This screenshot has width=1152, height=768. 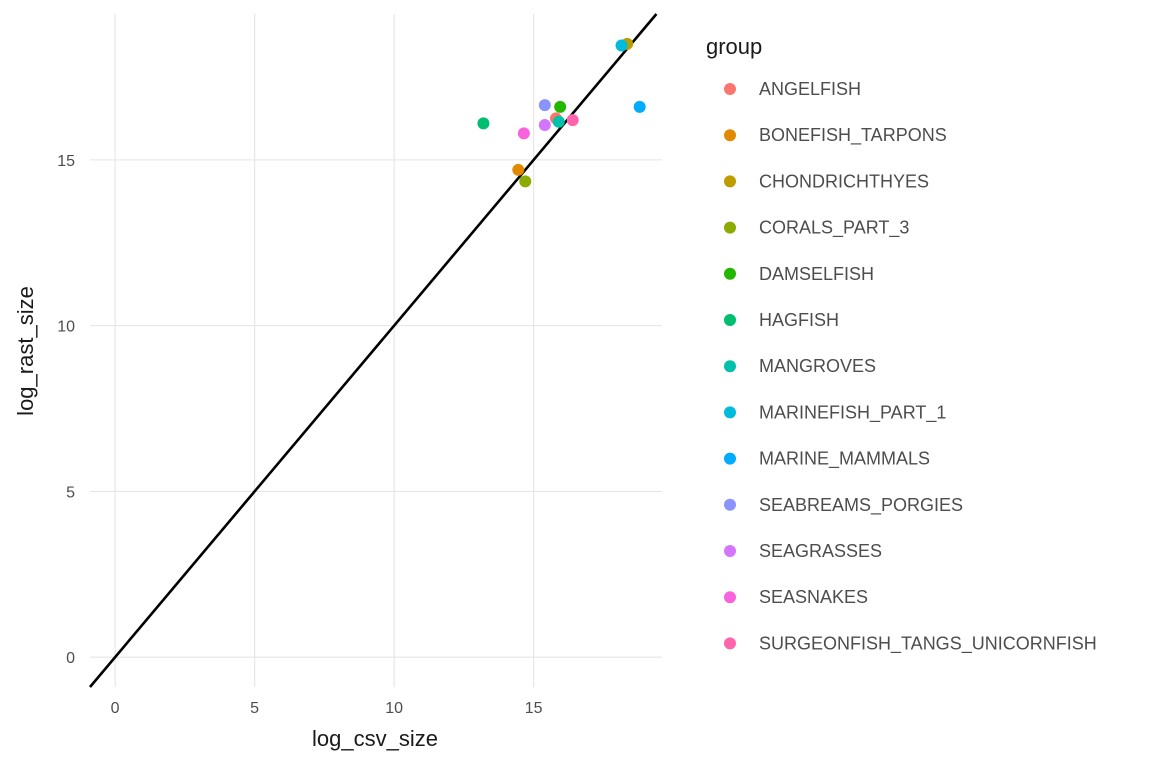 What do you see at coordinates (852, 412) in the screenshot?
I see `legend-label: MARINEFISH_PART_1` at bounding box center [852, 412].